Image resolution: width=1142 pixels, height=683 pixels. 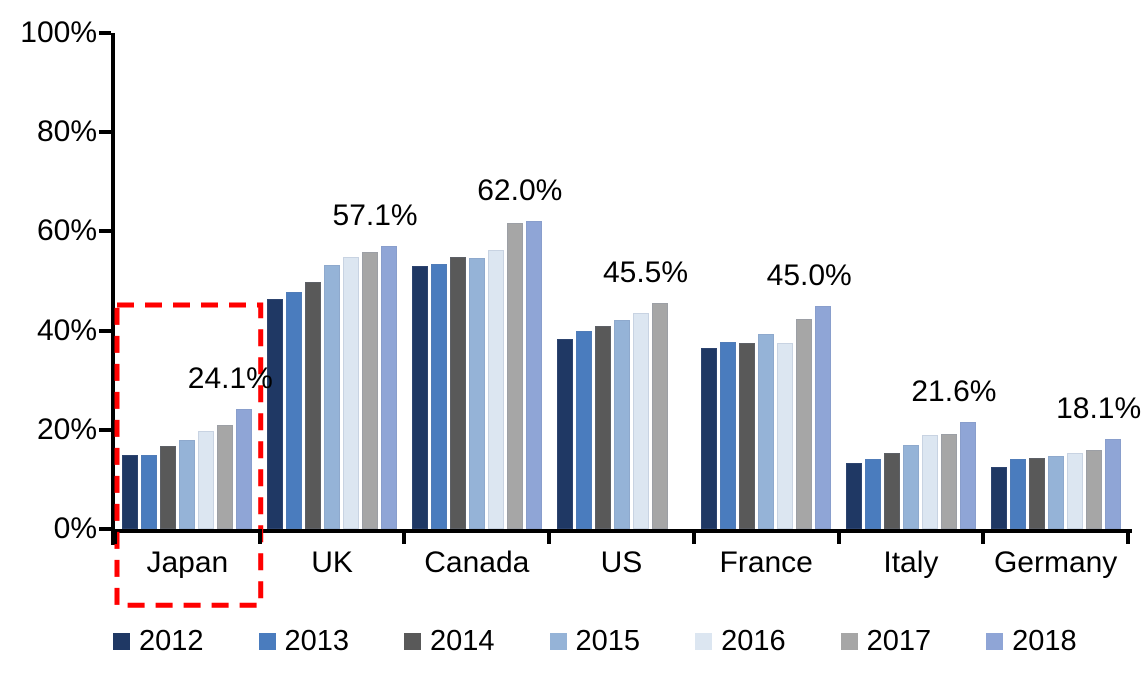 I want to click on legend-swatch-2012, so click(x=121, y=641).